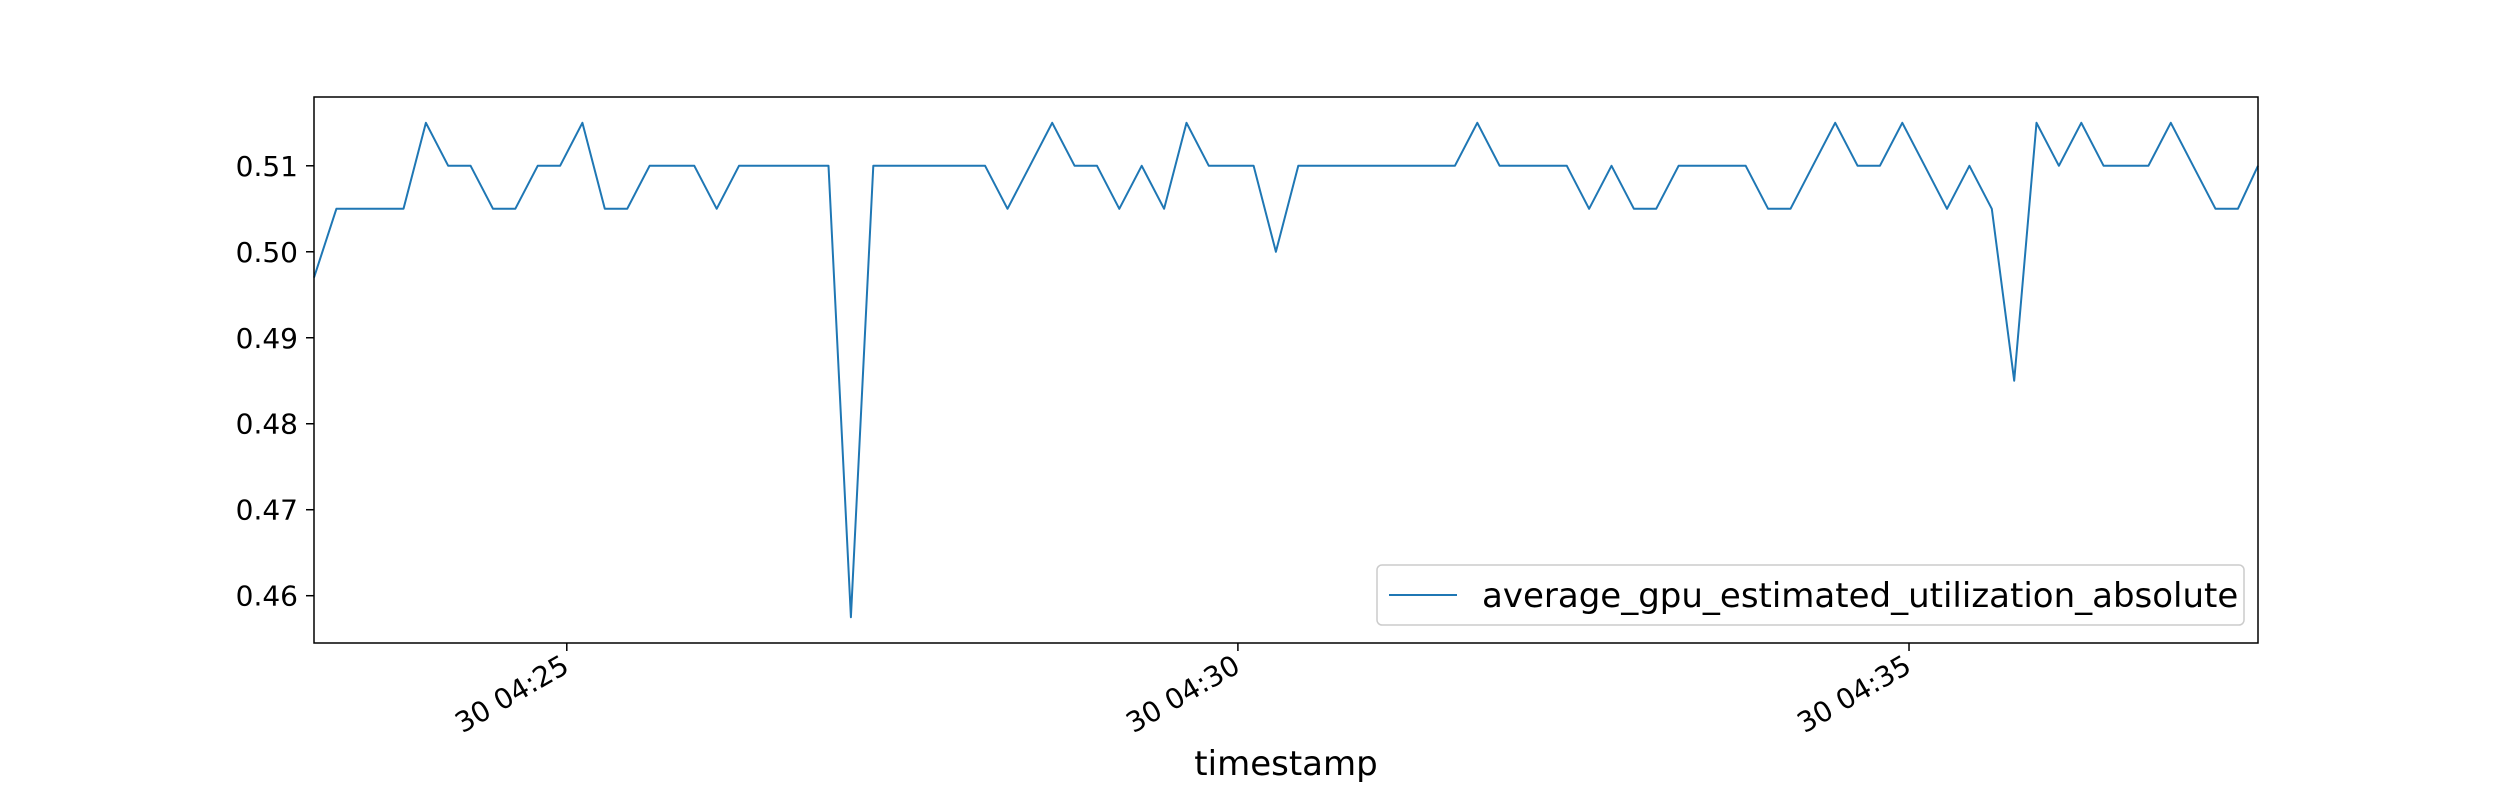 The image size is (2500, 800). What do you see at coordinates (267, 252) in the screenshot?
I see `y-tick-label: 0.50` at bounding box center [267, 252].